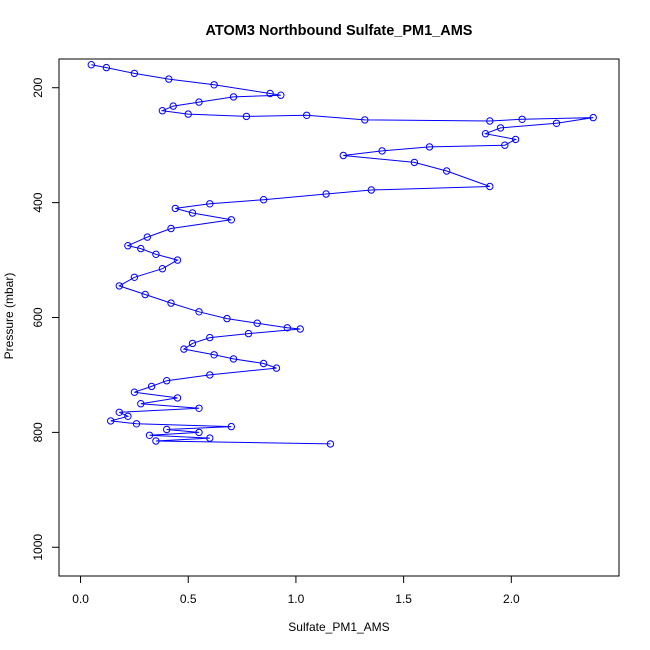 The height and width of the screenshot is (650, 650). I want to click on y-tick-label: 200, so click(38, 87).